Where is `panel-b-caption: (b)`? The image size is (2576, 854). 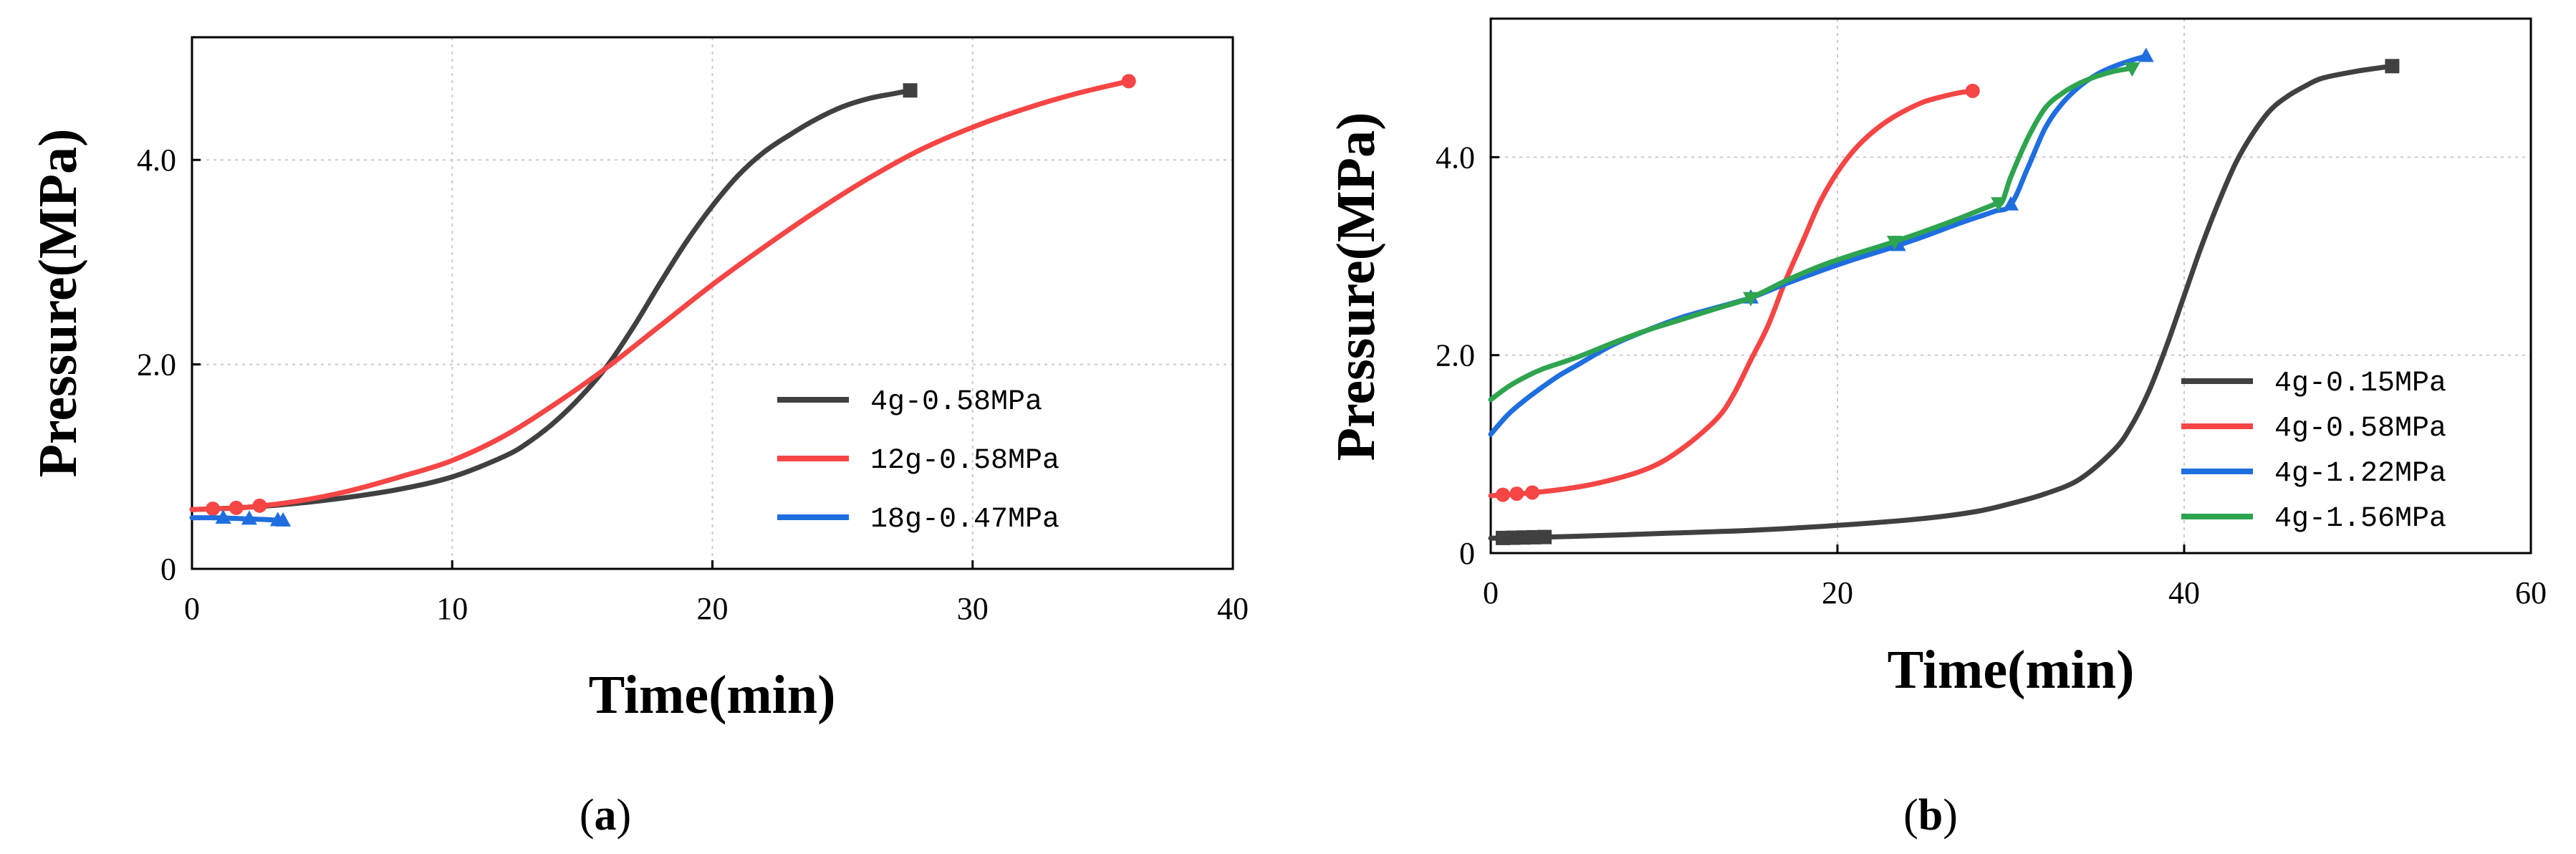
panel-b-caption: (b) is located at coordinates (1930, 816).